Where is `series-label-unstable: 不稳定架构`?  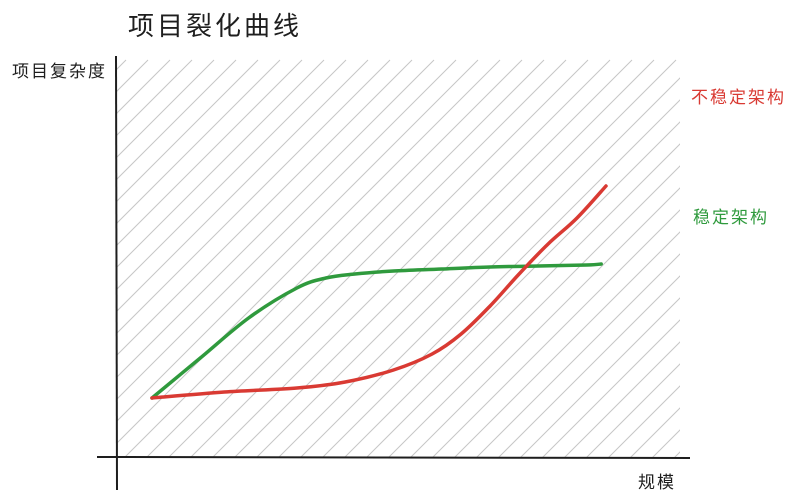
series-label-unstable: 不稳定架构 is located at coordinates (738, 98).